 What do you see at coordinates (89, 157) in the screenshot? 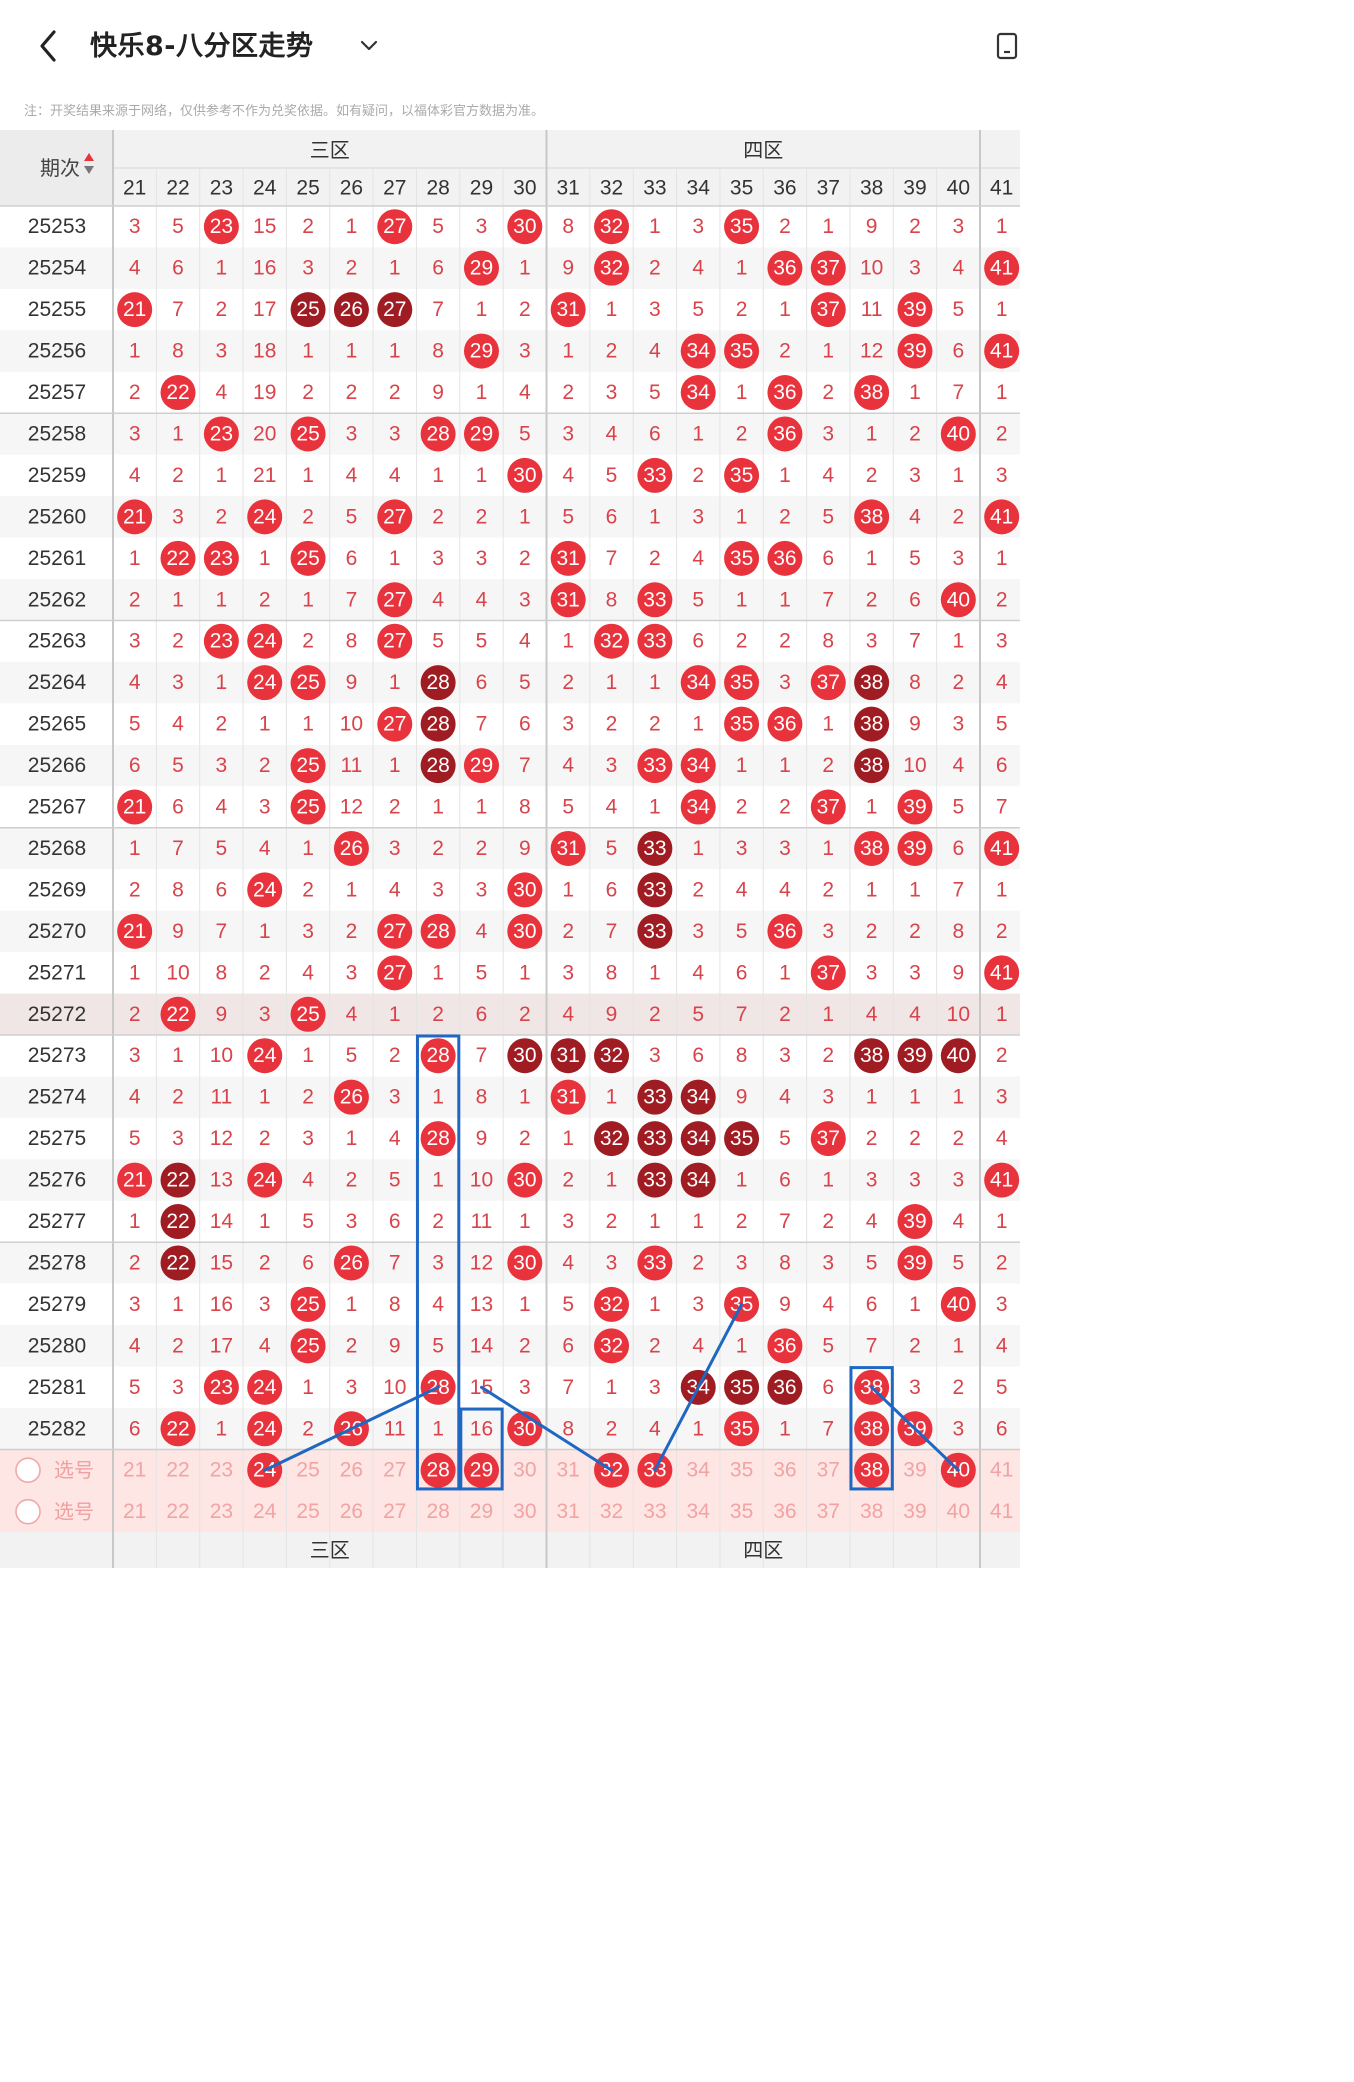
I see `sort-up-icon` at bounding box center [89, 157].